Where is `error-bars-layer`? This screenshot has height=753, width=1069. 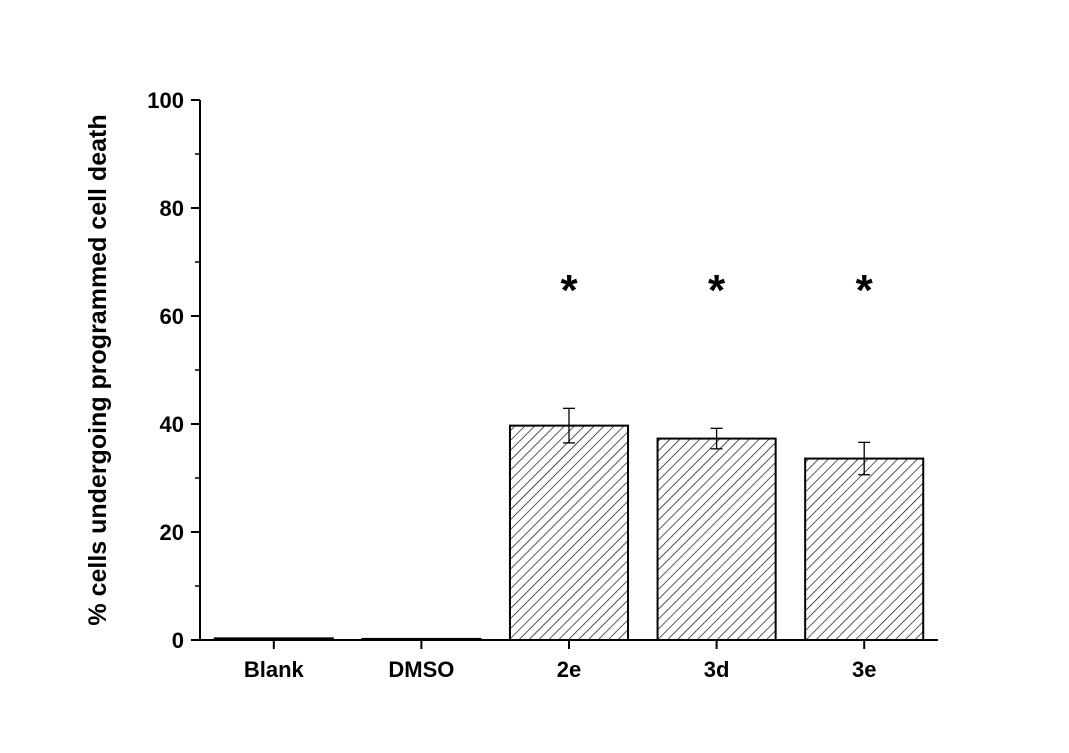
error-bars-layer is located at coordinates (717, 441).